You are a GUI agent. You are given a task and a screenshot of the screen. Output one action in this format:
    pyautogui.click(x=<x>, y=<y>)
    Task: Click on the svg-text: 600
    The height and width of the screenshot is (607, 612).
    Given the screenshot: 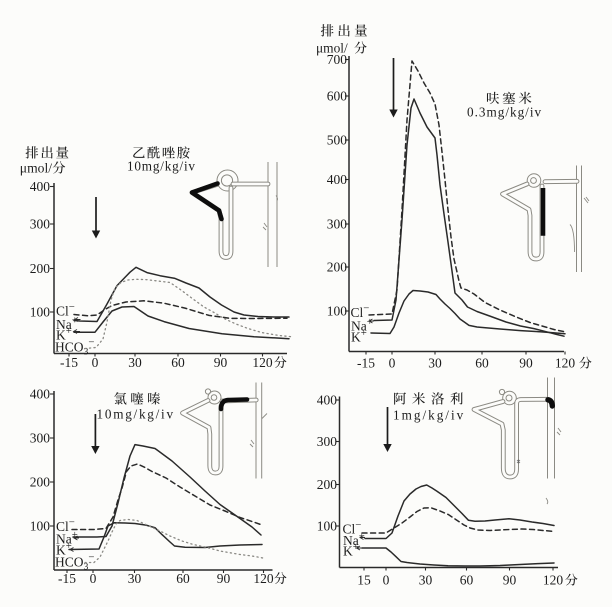 What is the action you would take?
    pyautogui.click(x=337, y=96)
    